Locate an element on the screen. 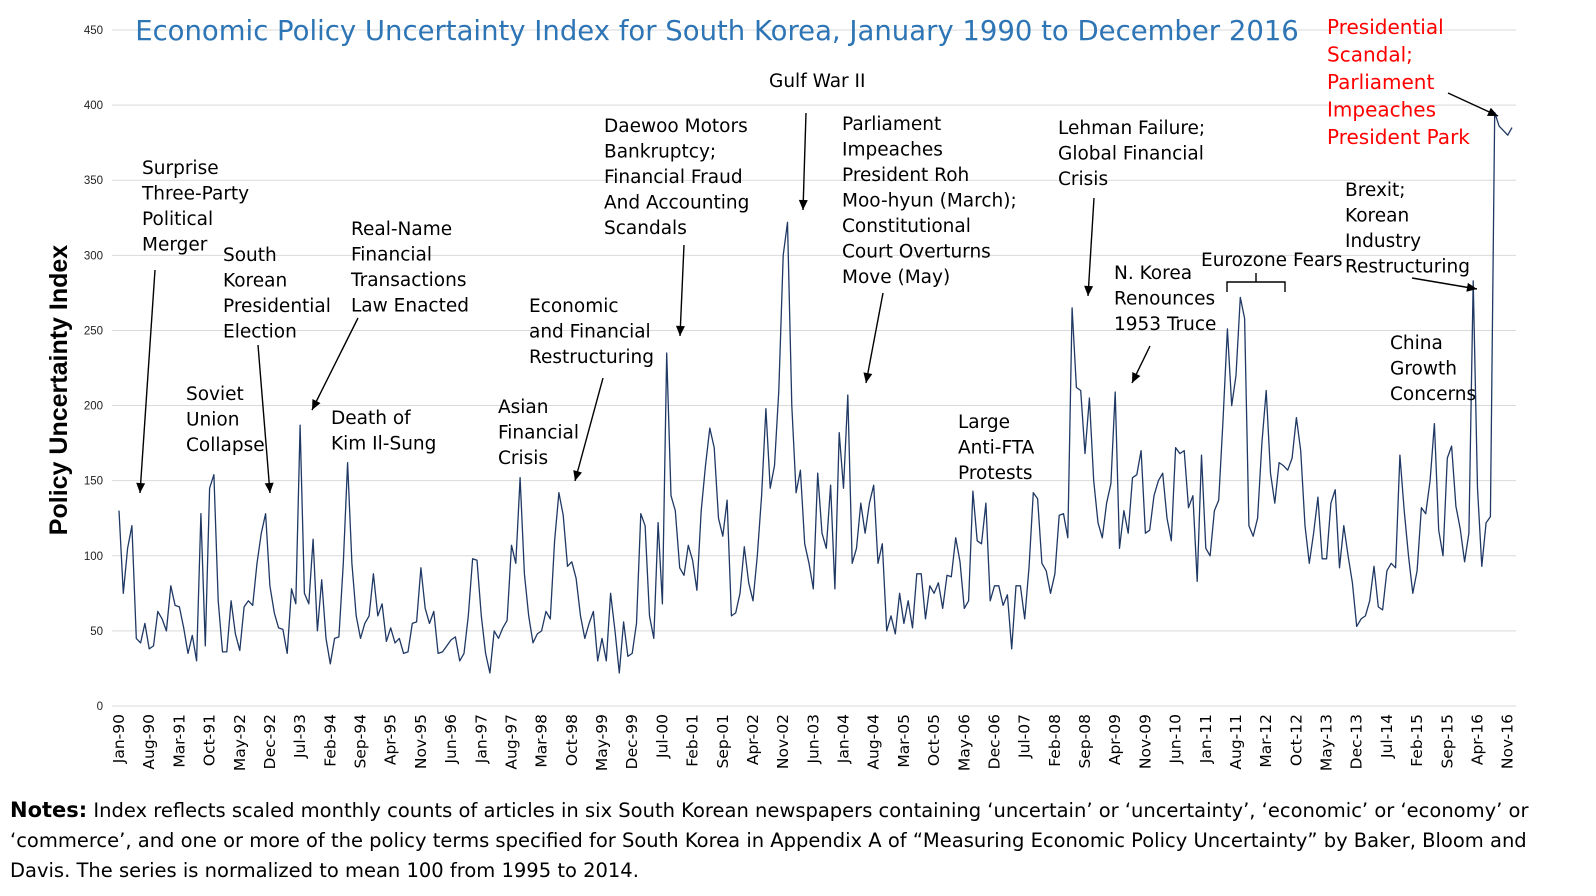 Image resolution: width=1596 pixels, height=896 pixels. annotation-line: Global Financial is located at coordinates (1131, 154).